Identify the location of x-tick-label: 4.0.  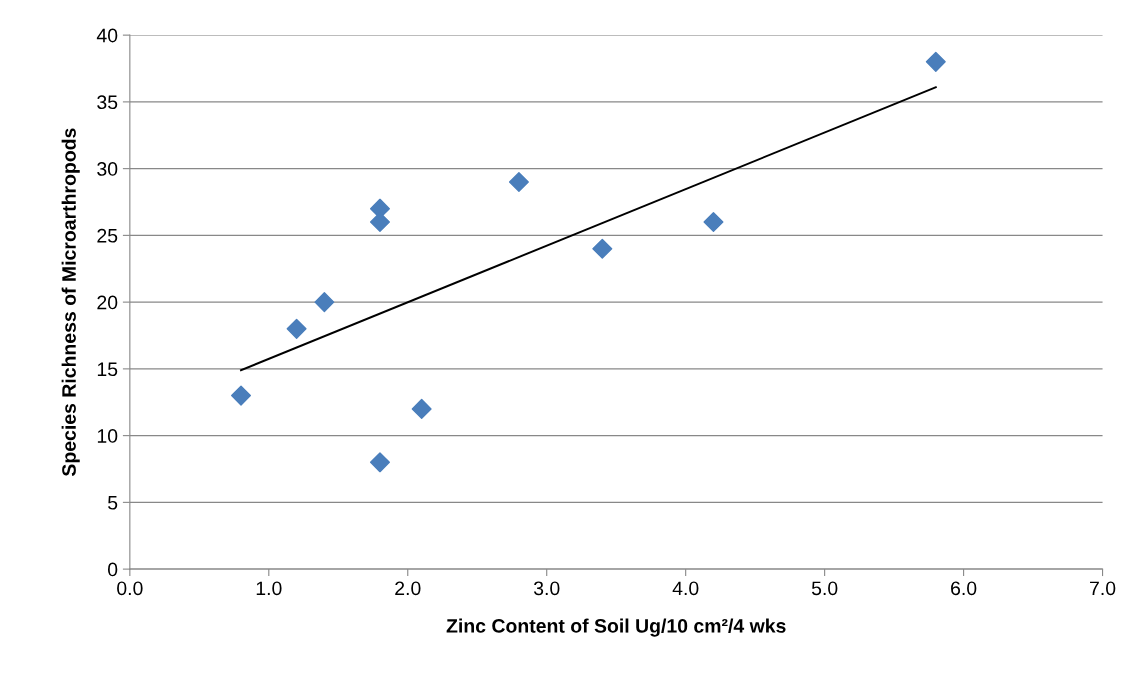
(685, 588).